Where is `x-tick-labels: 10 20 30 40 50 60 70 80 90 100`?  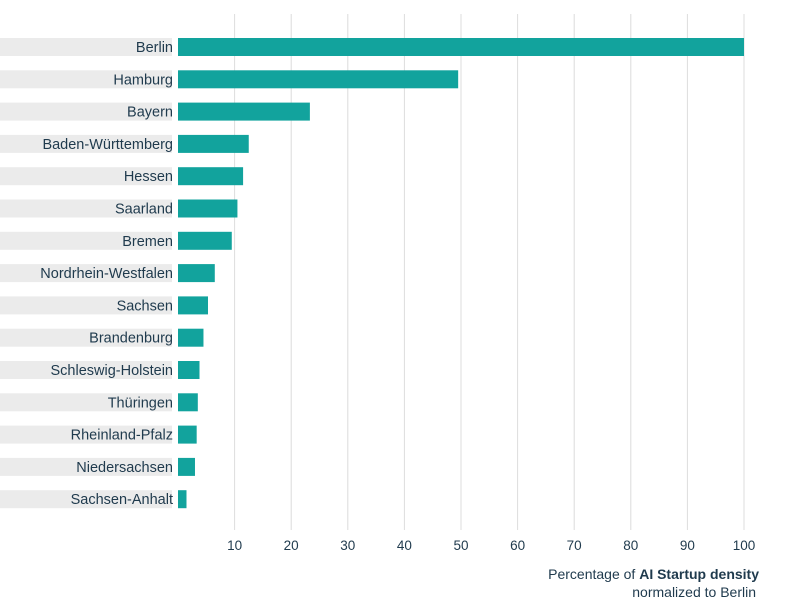 x-tick-labels: 10 20 30 40 50 60 70 80 90 100 is located at coordinates (491, 545).